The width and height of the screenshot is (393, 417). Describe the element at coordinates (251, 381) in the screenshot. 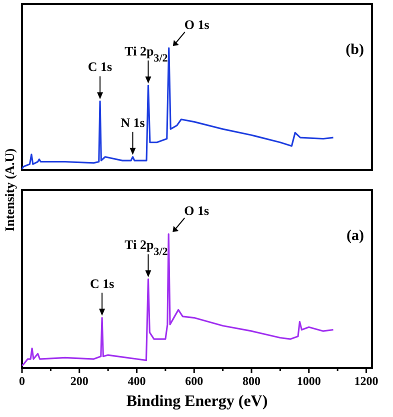

I see `x-tick-label: 800` at that location.